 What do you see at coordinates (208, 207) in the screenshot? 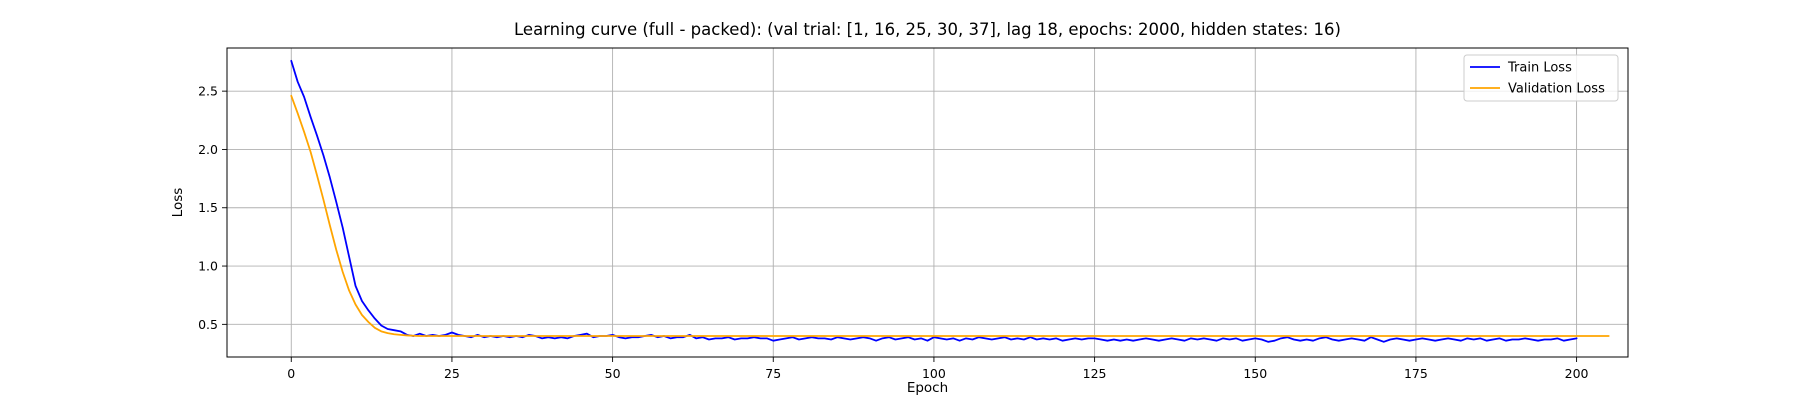
I see `y-tick-label: 1.5` at bounding box center [208, 207].